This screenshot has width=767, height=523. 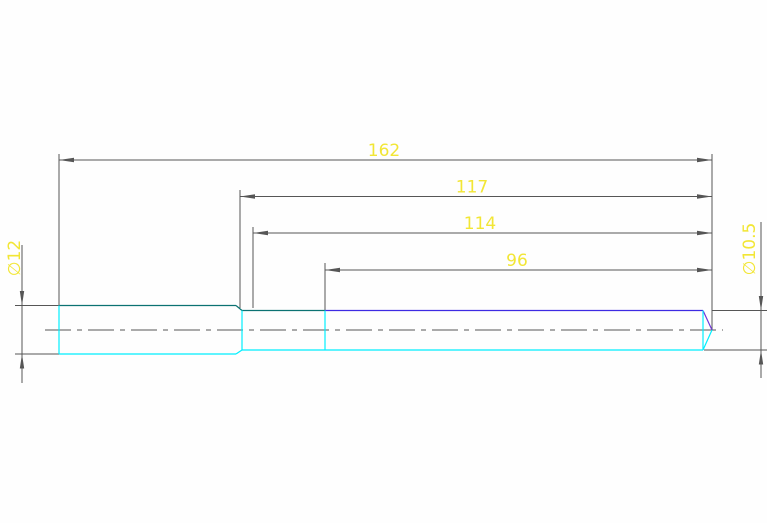 I want to click on dim-overall-length: 162, so click(x=385, y=152).